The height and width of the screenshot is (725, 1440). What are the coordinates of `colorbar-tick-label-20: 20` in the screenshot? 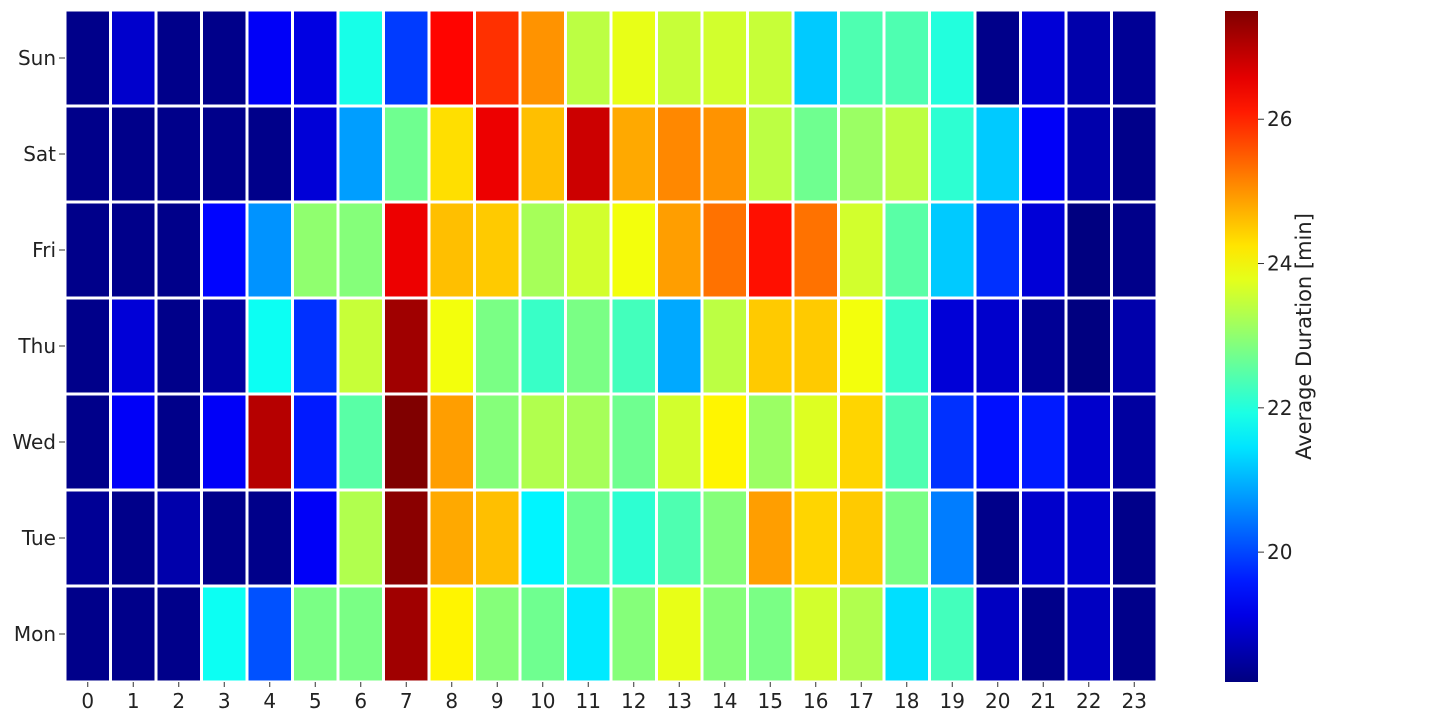 It's located at (1279, 552).